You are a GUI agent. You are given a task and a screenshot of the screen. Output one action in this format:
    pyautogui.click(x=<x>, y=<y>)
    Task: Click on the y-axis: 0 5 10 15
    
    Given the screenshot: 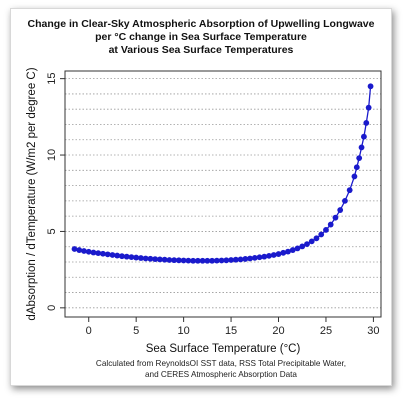 What is the action you would take?
    pyautogui.click(x=55, y=192)
    